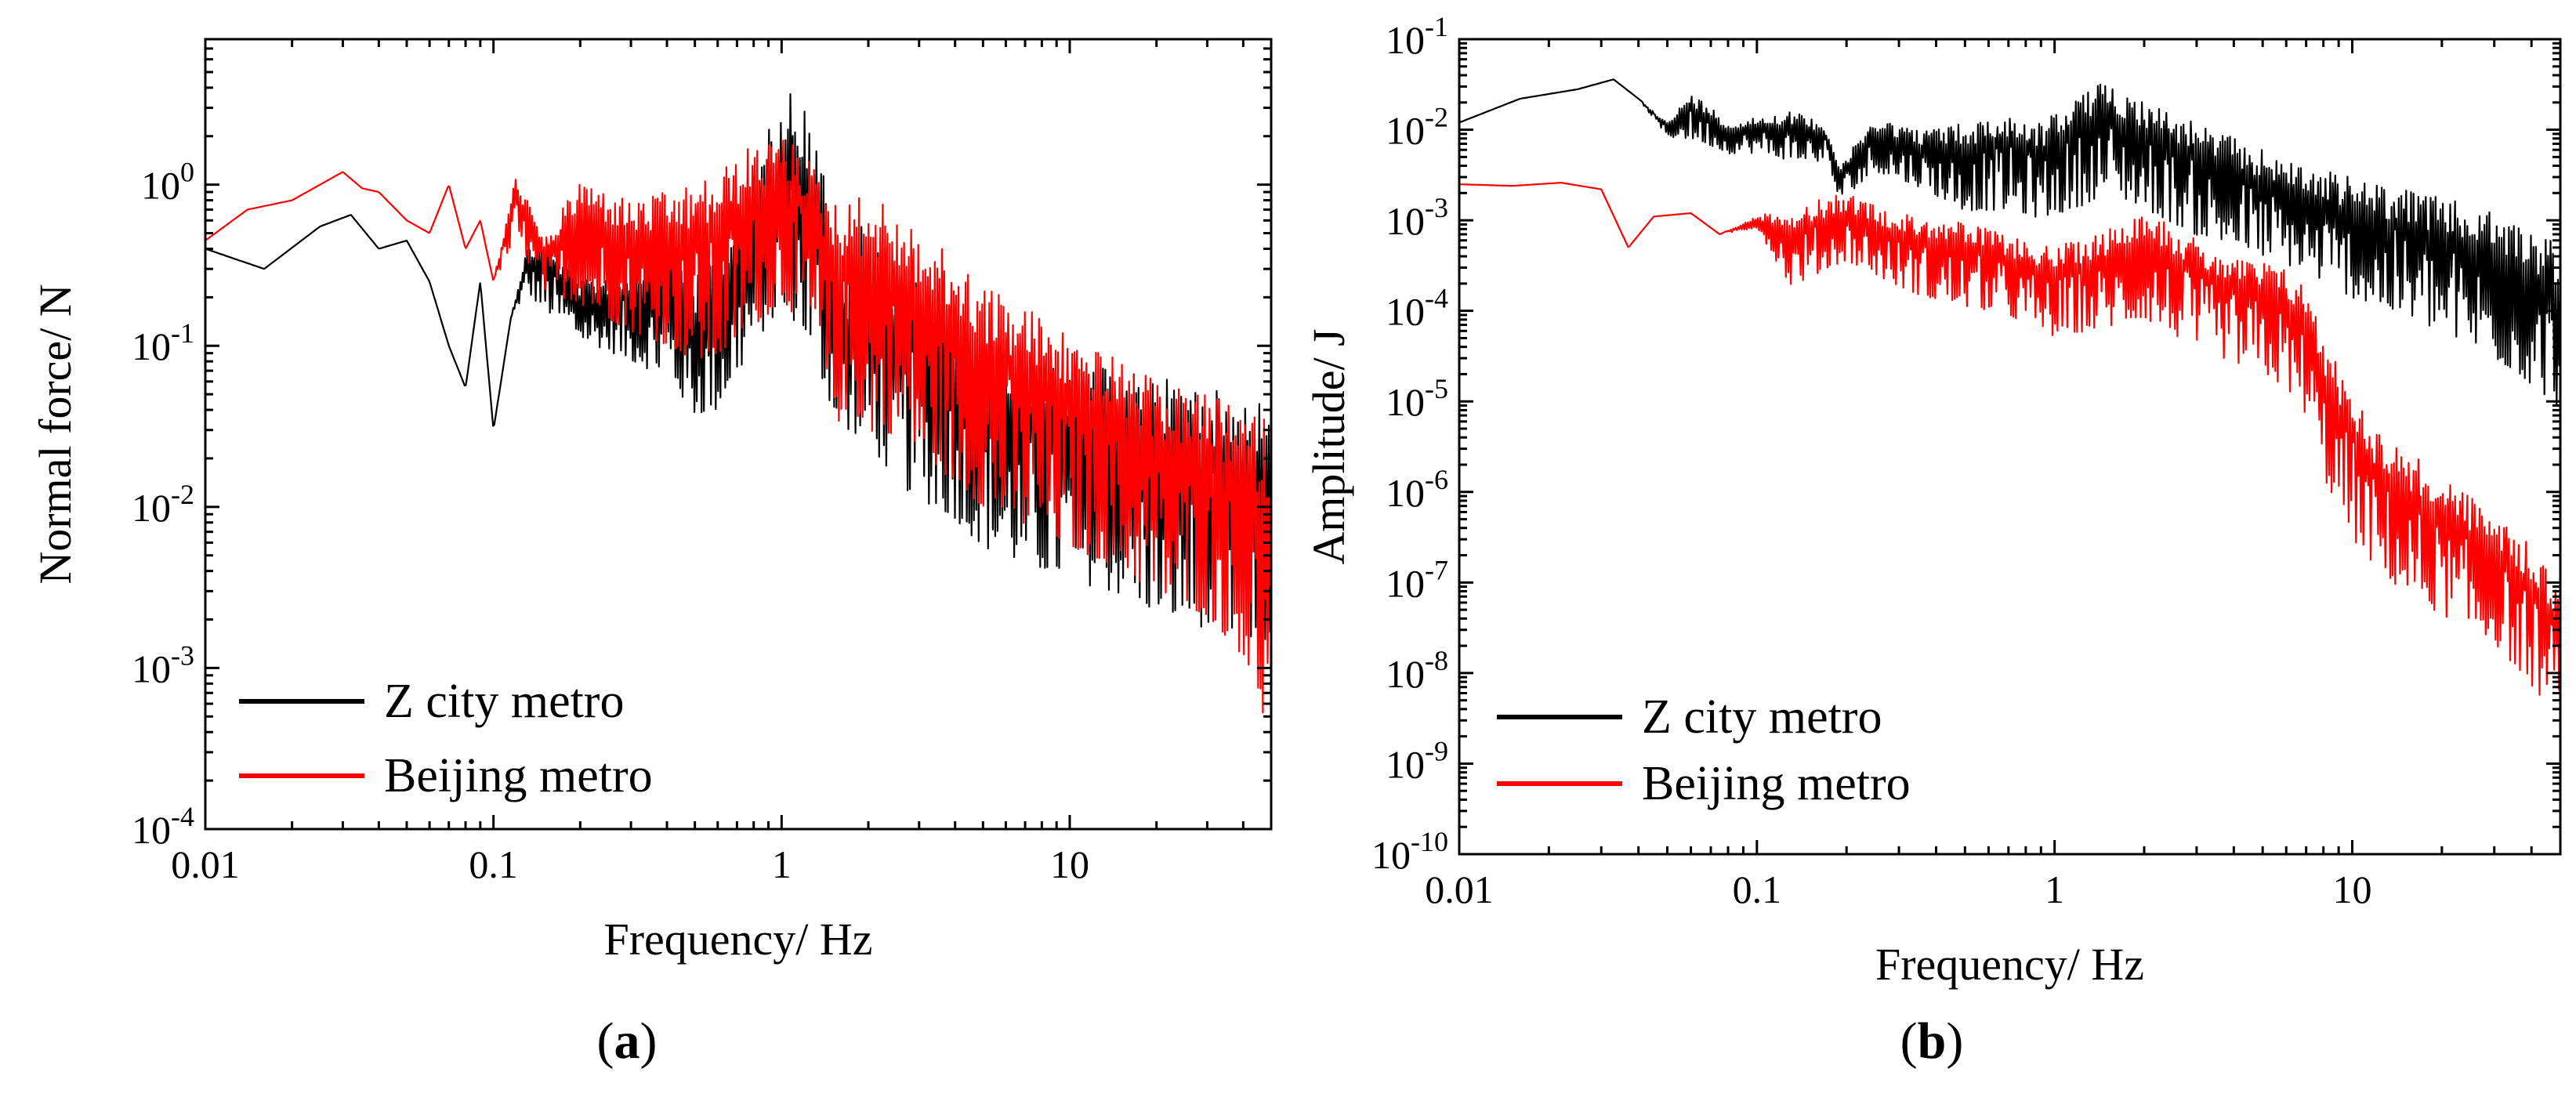 This screenshot has width=2576, height=1101. I want to click on y-tick-exponent: 0, so click(187, 172).